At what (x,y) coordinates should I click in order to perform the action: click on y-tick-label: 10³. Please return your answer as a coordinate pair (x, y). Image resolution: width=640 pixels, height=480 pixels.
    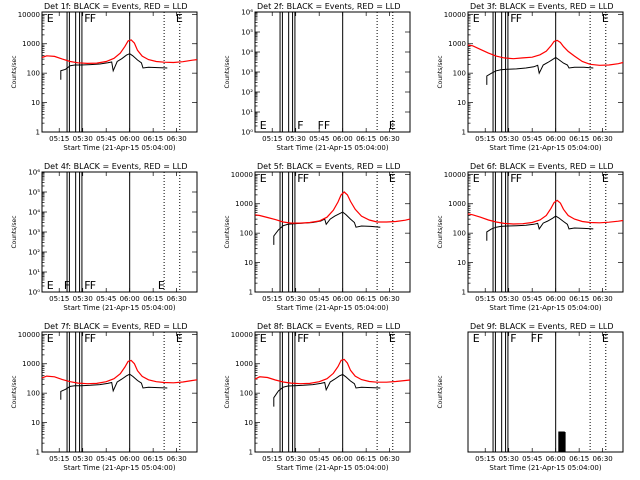
    Looking at the image, I should click on (34, 233).